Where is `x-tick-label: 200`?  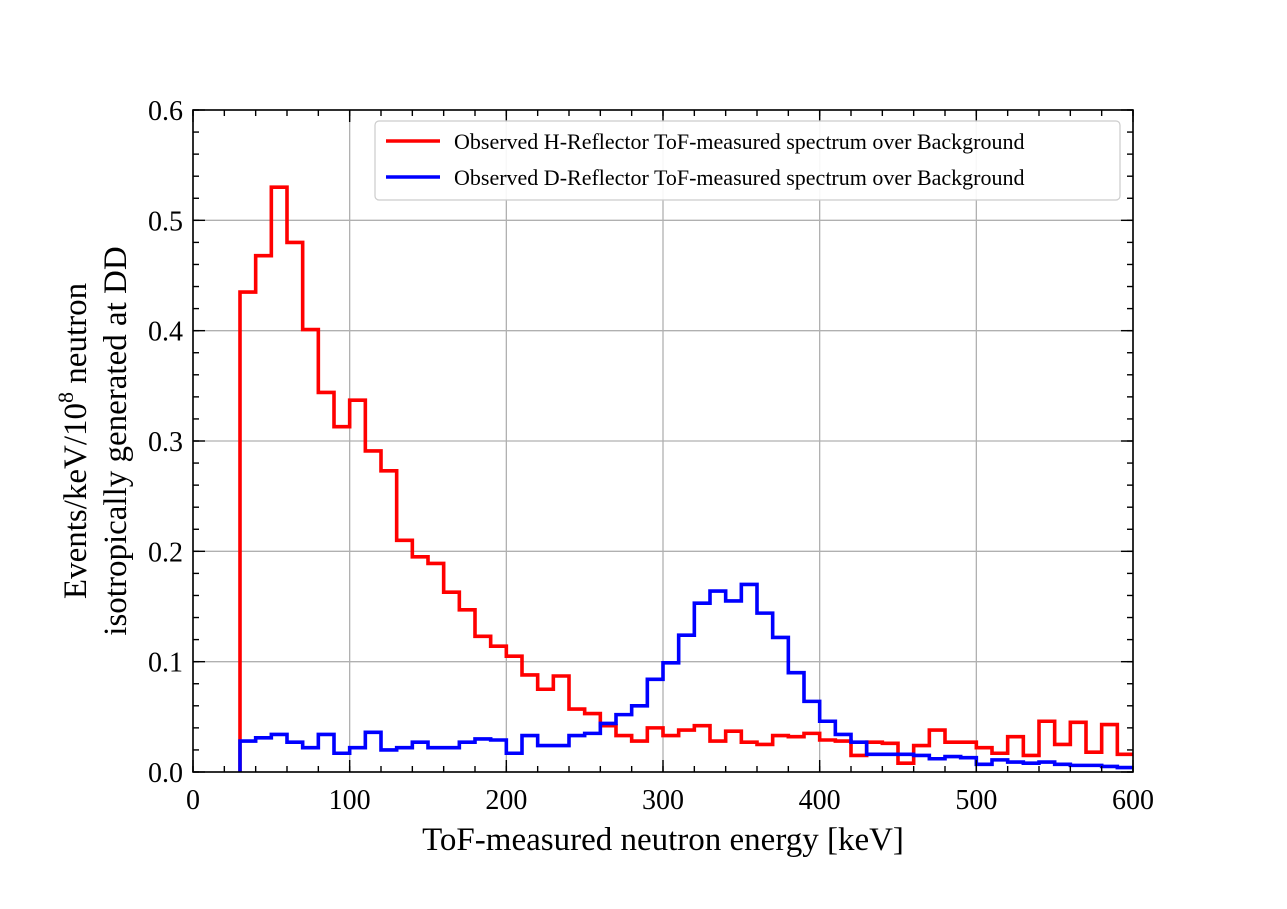
x-tick-label: 200 is located at coordinates (506, 800).